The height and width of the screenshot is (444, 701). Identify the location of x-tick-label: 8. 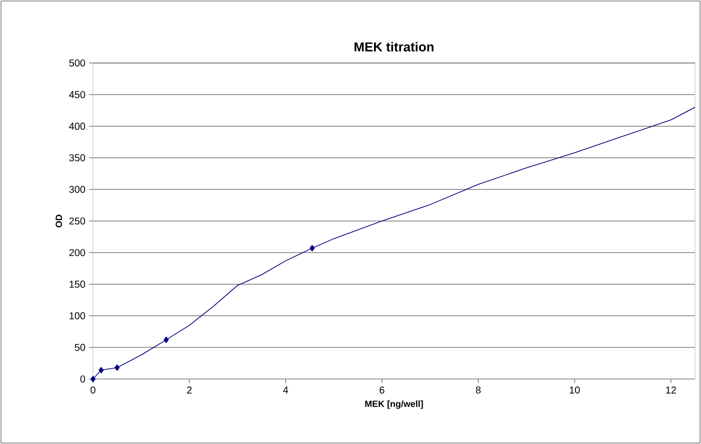
(478, 390).